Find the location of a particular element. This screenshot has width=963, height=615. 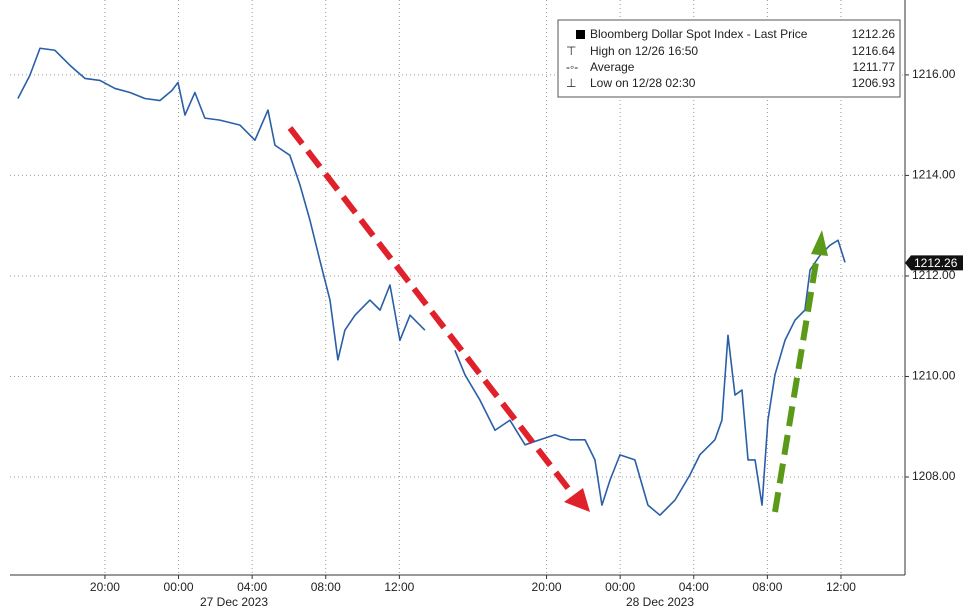

legend-icon: ⊤ is located at coordinates (571, 51).